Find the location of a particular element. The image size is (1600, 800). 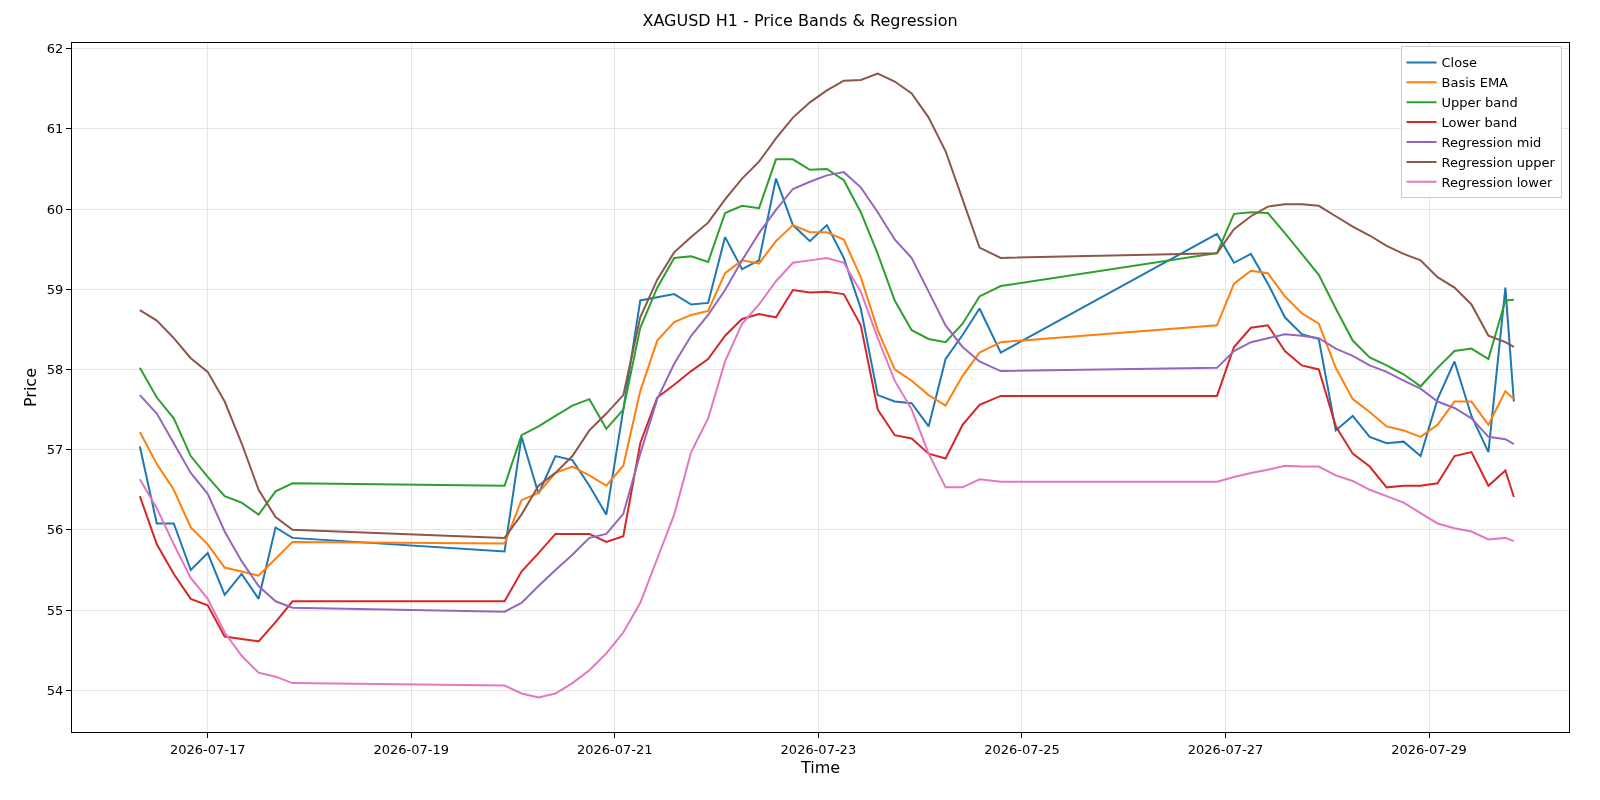

y-tick-label: 60 is located at coordinates (55, 209).